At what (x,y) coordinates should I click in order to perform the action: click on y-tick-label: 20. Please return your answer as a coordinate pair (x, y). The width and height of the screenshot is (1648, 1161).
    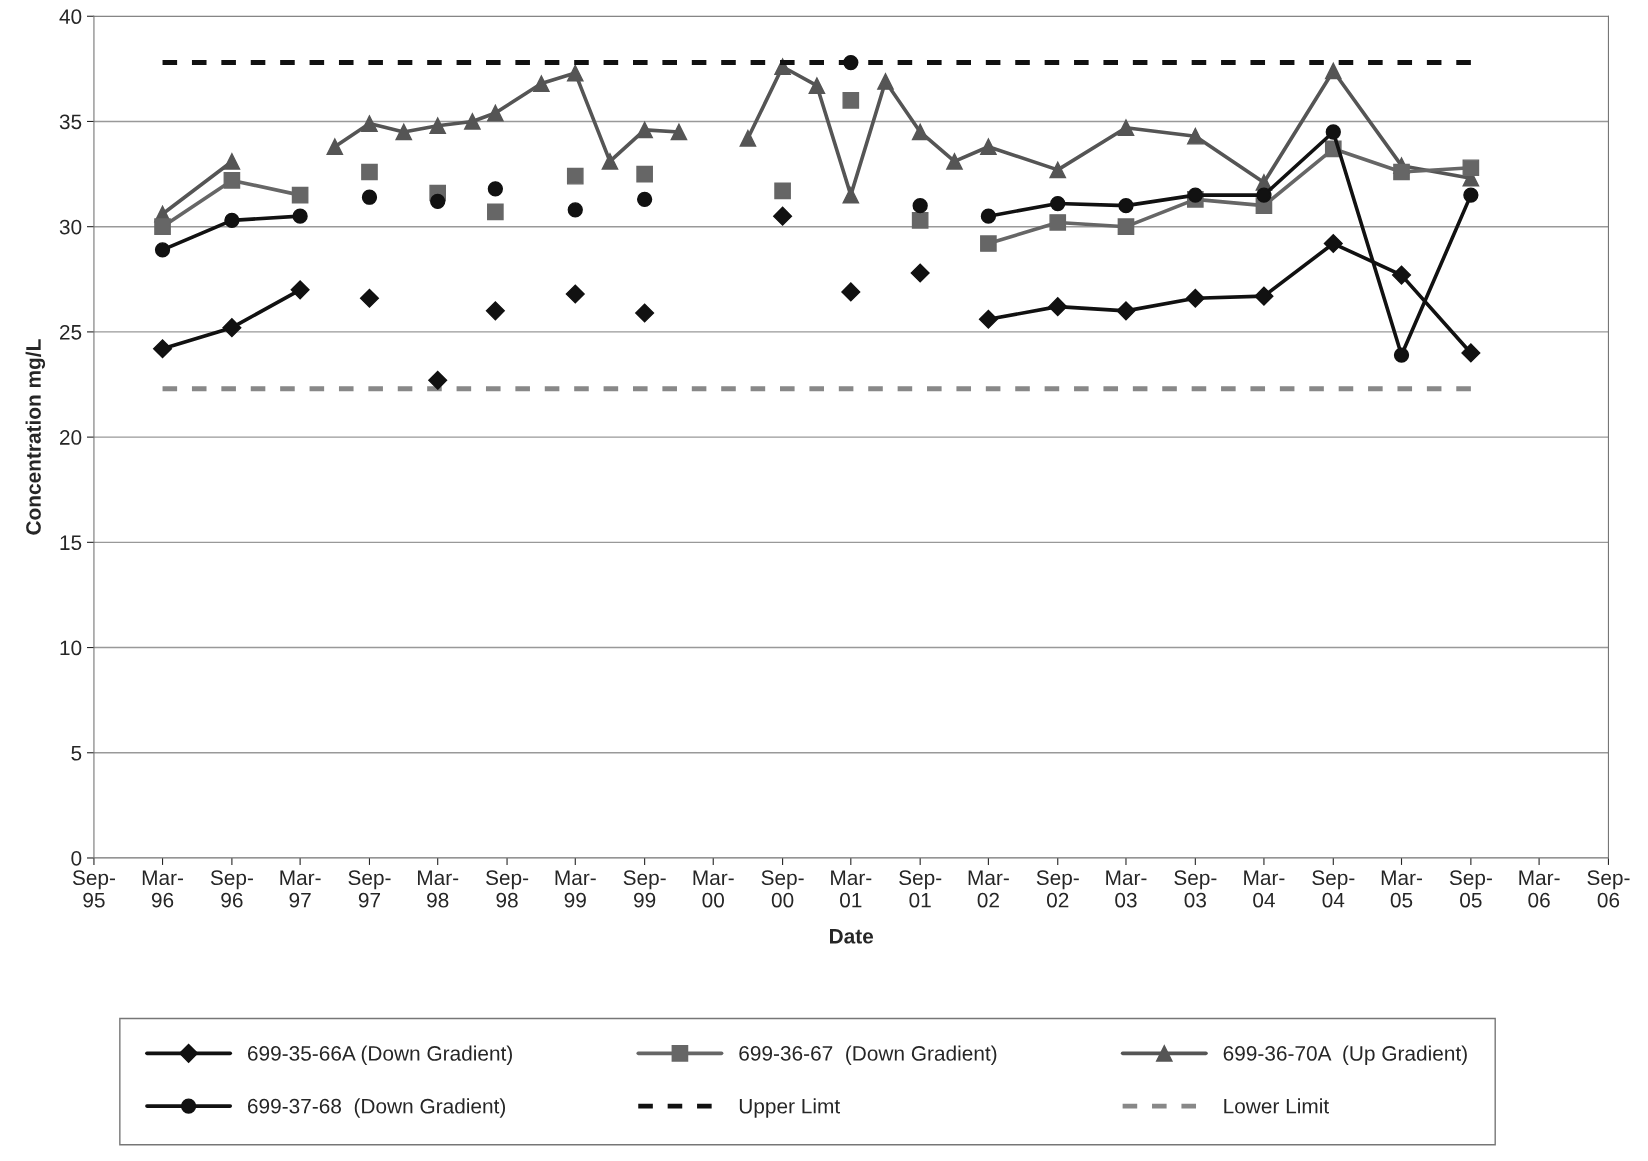
    Looking at the image, I should click on (71, 437).